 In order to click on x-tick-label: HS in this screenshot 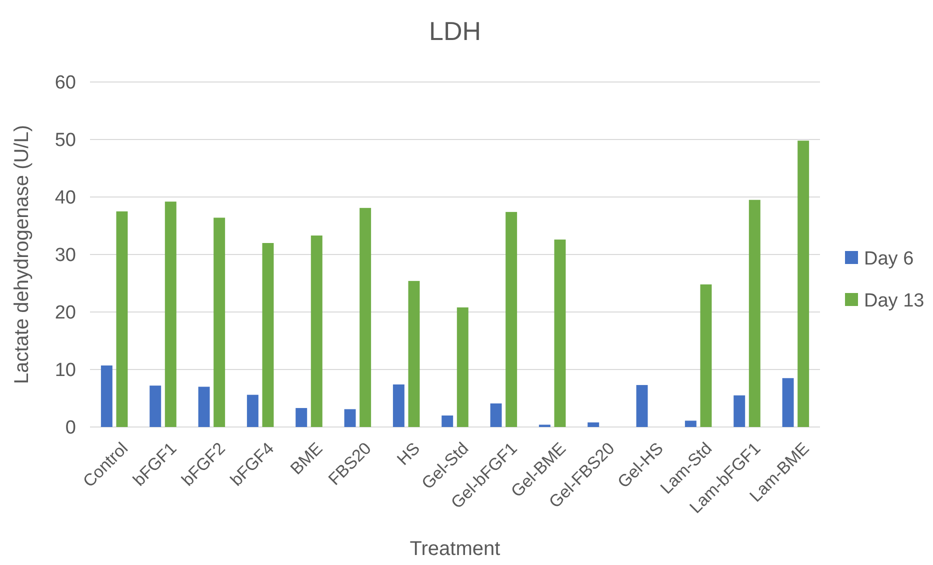, I will do `click(408, 453)`.